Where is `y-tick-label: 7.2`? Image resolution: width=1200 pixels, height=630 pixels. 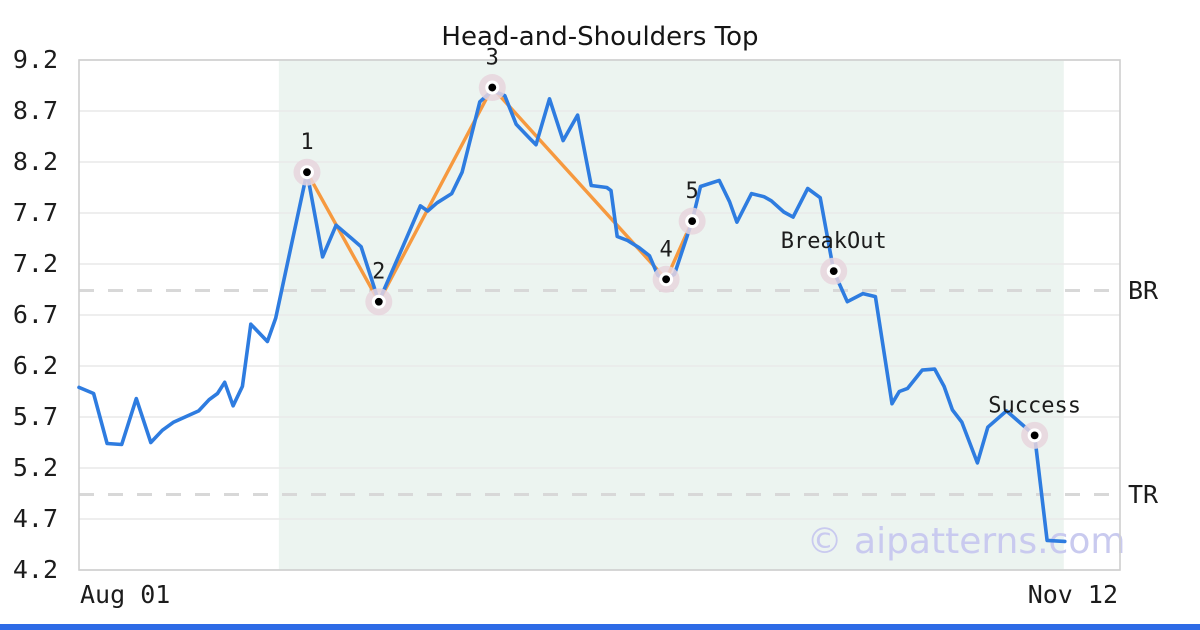
y-tick-label: 7.2 is located at coordinates (35, 263).